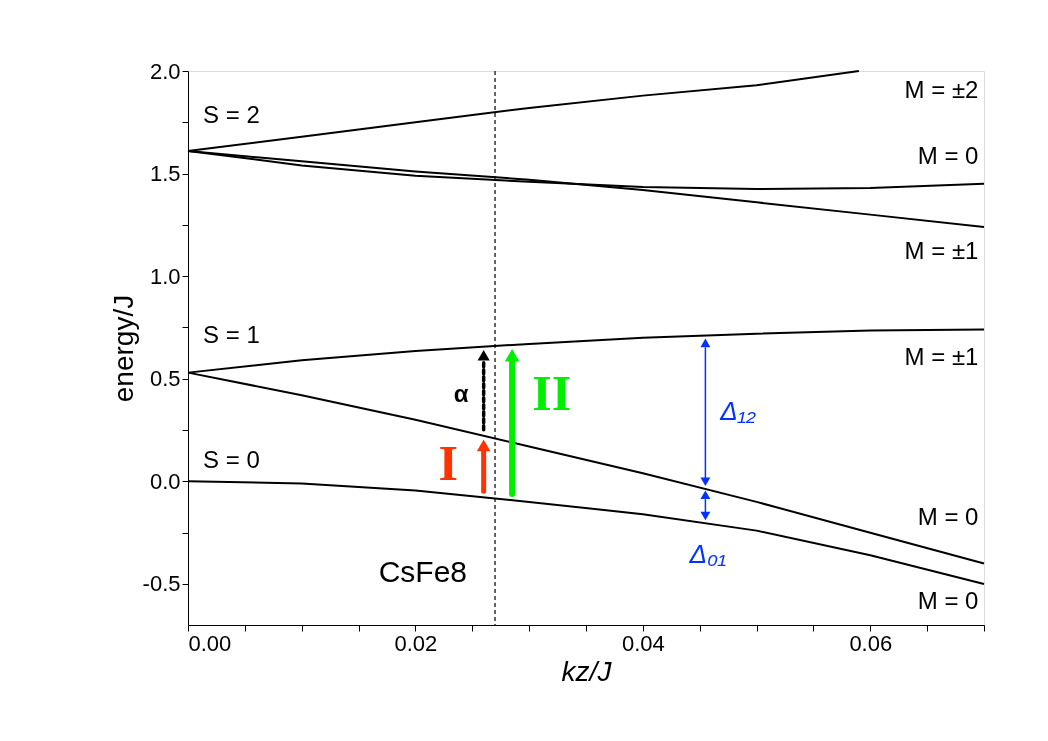  Describe the element at coordinates (165, 276) in the screenshot. I see `y-tick-label: 1.0` at that location.